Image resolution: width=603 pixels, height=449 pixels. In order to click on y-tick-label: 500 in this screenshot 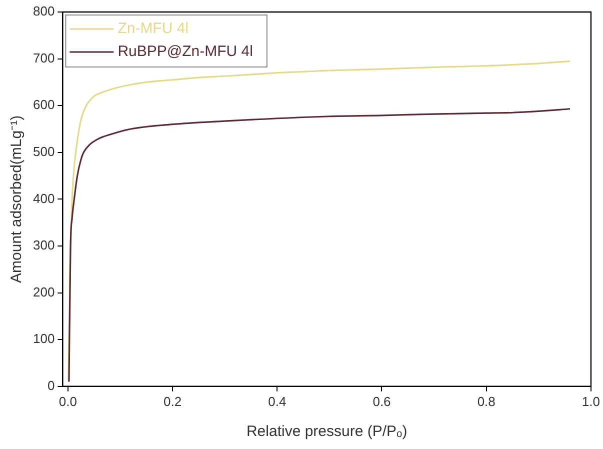, I will do `click(43, 151)`.